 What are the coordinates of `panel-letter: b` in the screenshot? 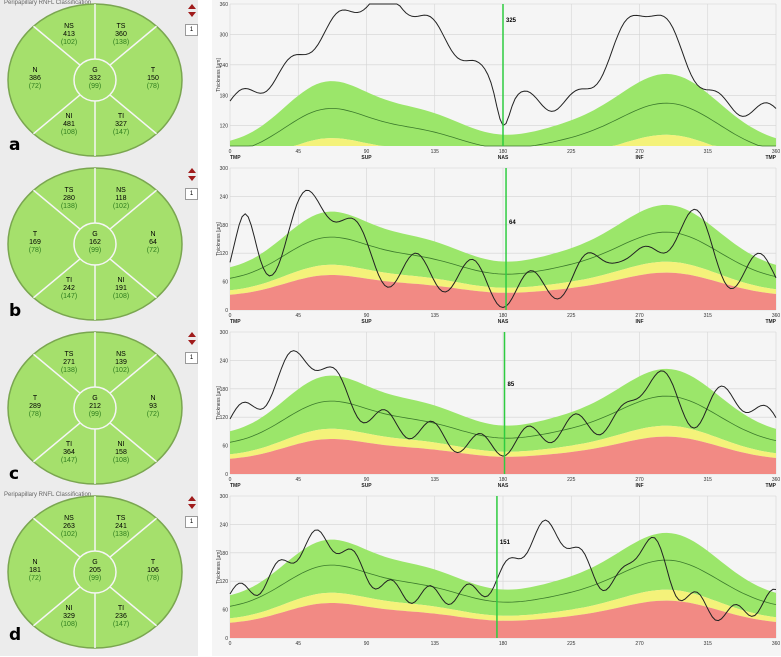 It's located at (15, 311).